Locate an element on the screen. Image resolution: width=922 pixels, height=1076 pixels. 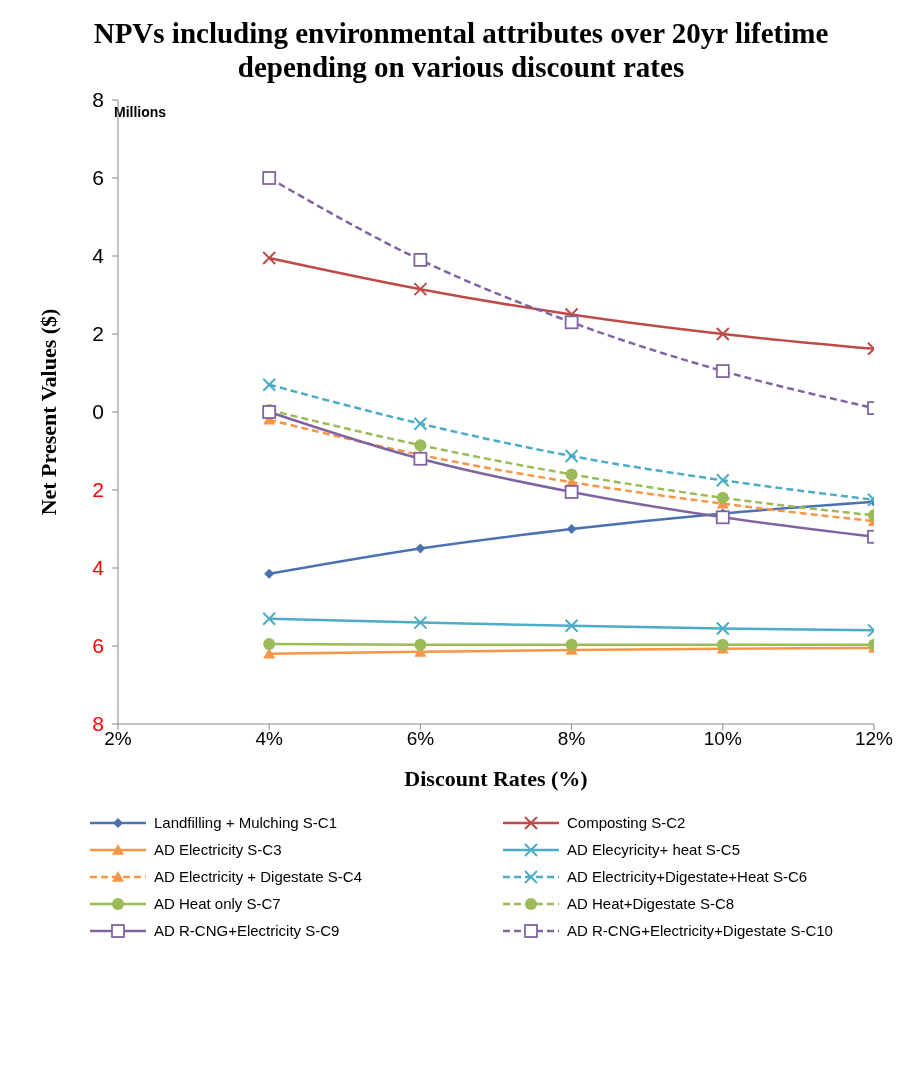
legend-label: AD Heat+Digestate S-C8 is located at coordinates (651, 903).